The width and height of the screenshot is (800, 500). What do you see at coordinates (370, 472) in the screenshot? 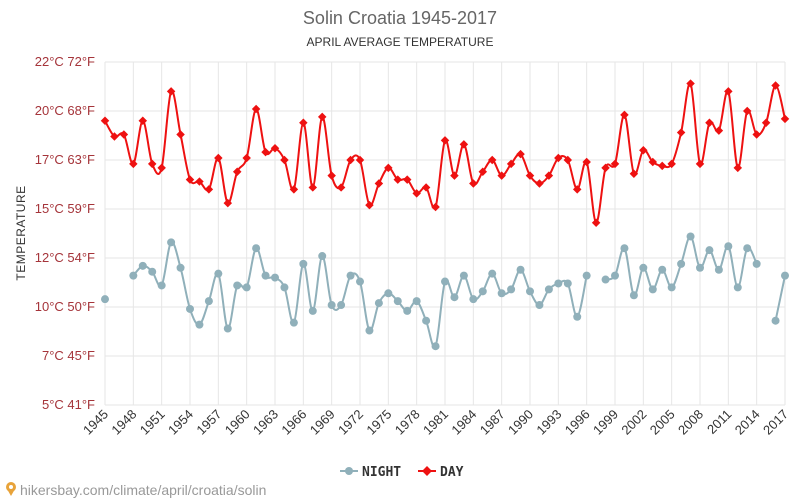
I see `legend-item-night: NIGHT` at bounding box center [370, 472].